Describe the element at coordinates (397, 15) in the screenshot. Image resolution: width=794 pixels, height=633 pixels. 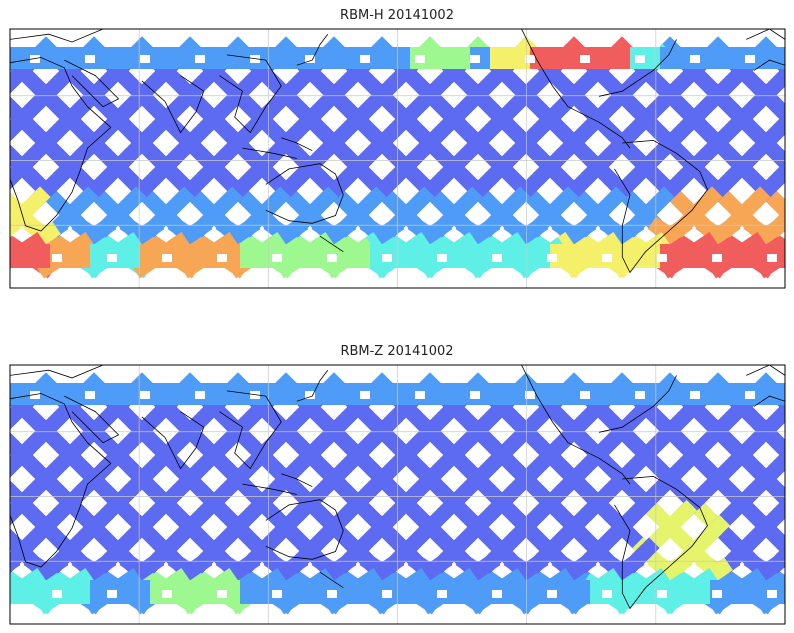
I see `panel-title-rbm-h: RBM-H 20141002` at that location.